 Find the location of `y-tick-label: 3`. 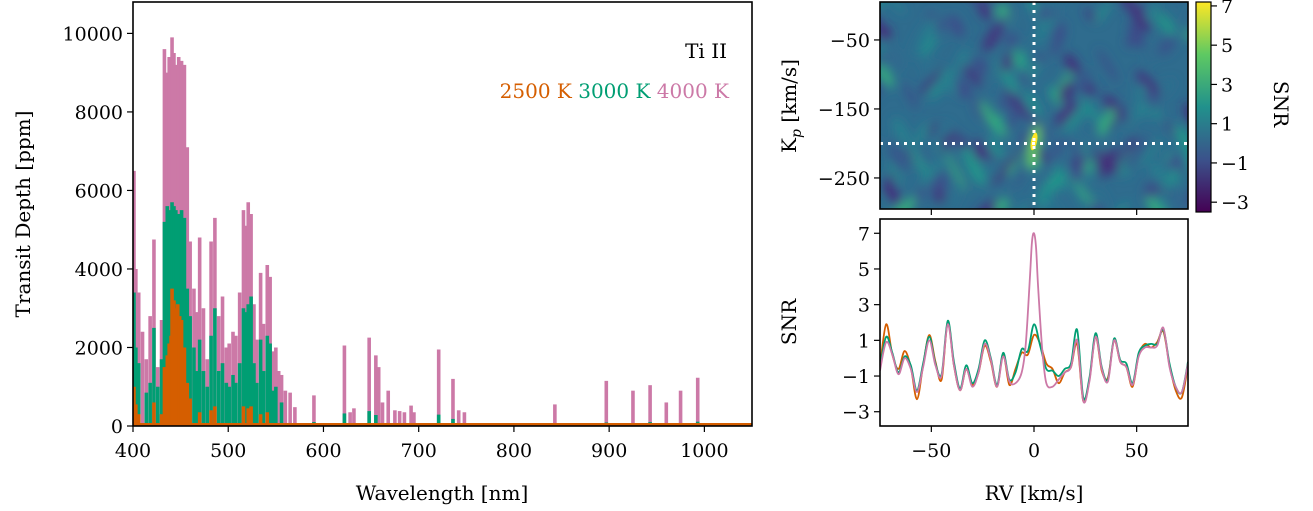

y-tick-label: 3 is located at coordinates (864, 306).